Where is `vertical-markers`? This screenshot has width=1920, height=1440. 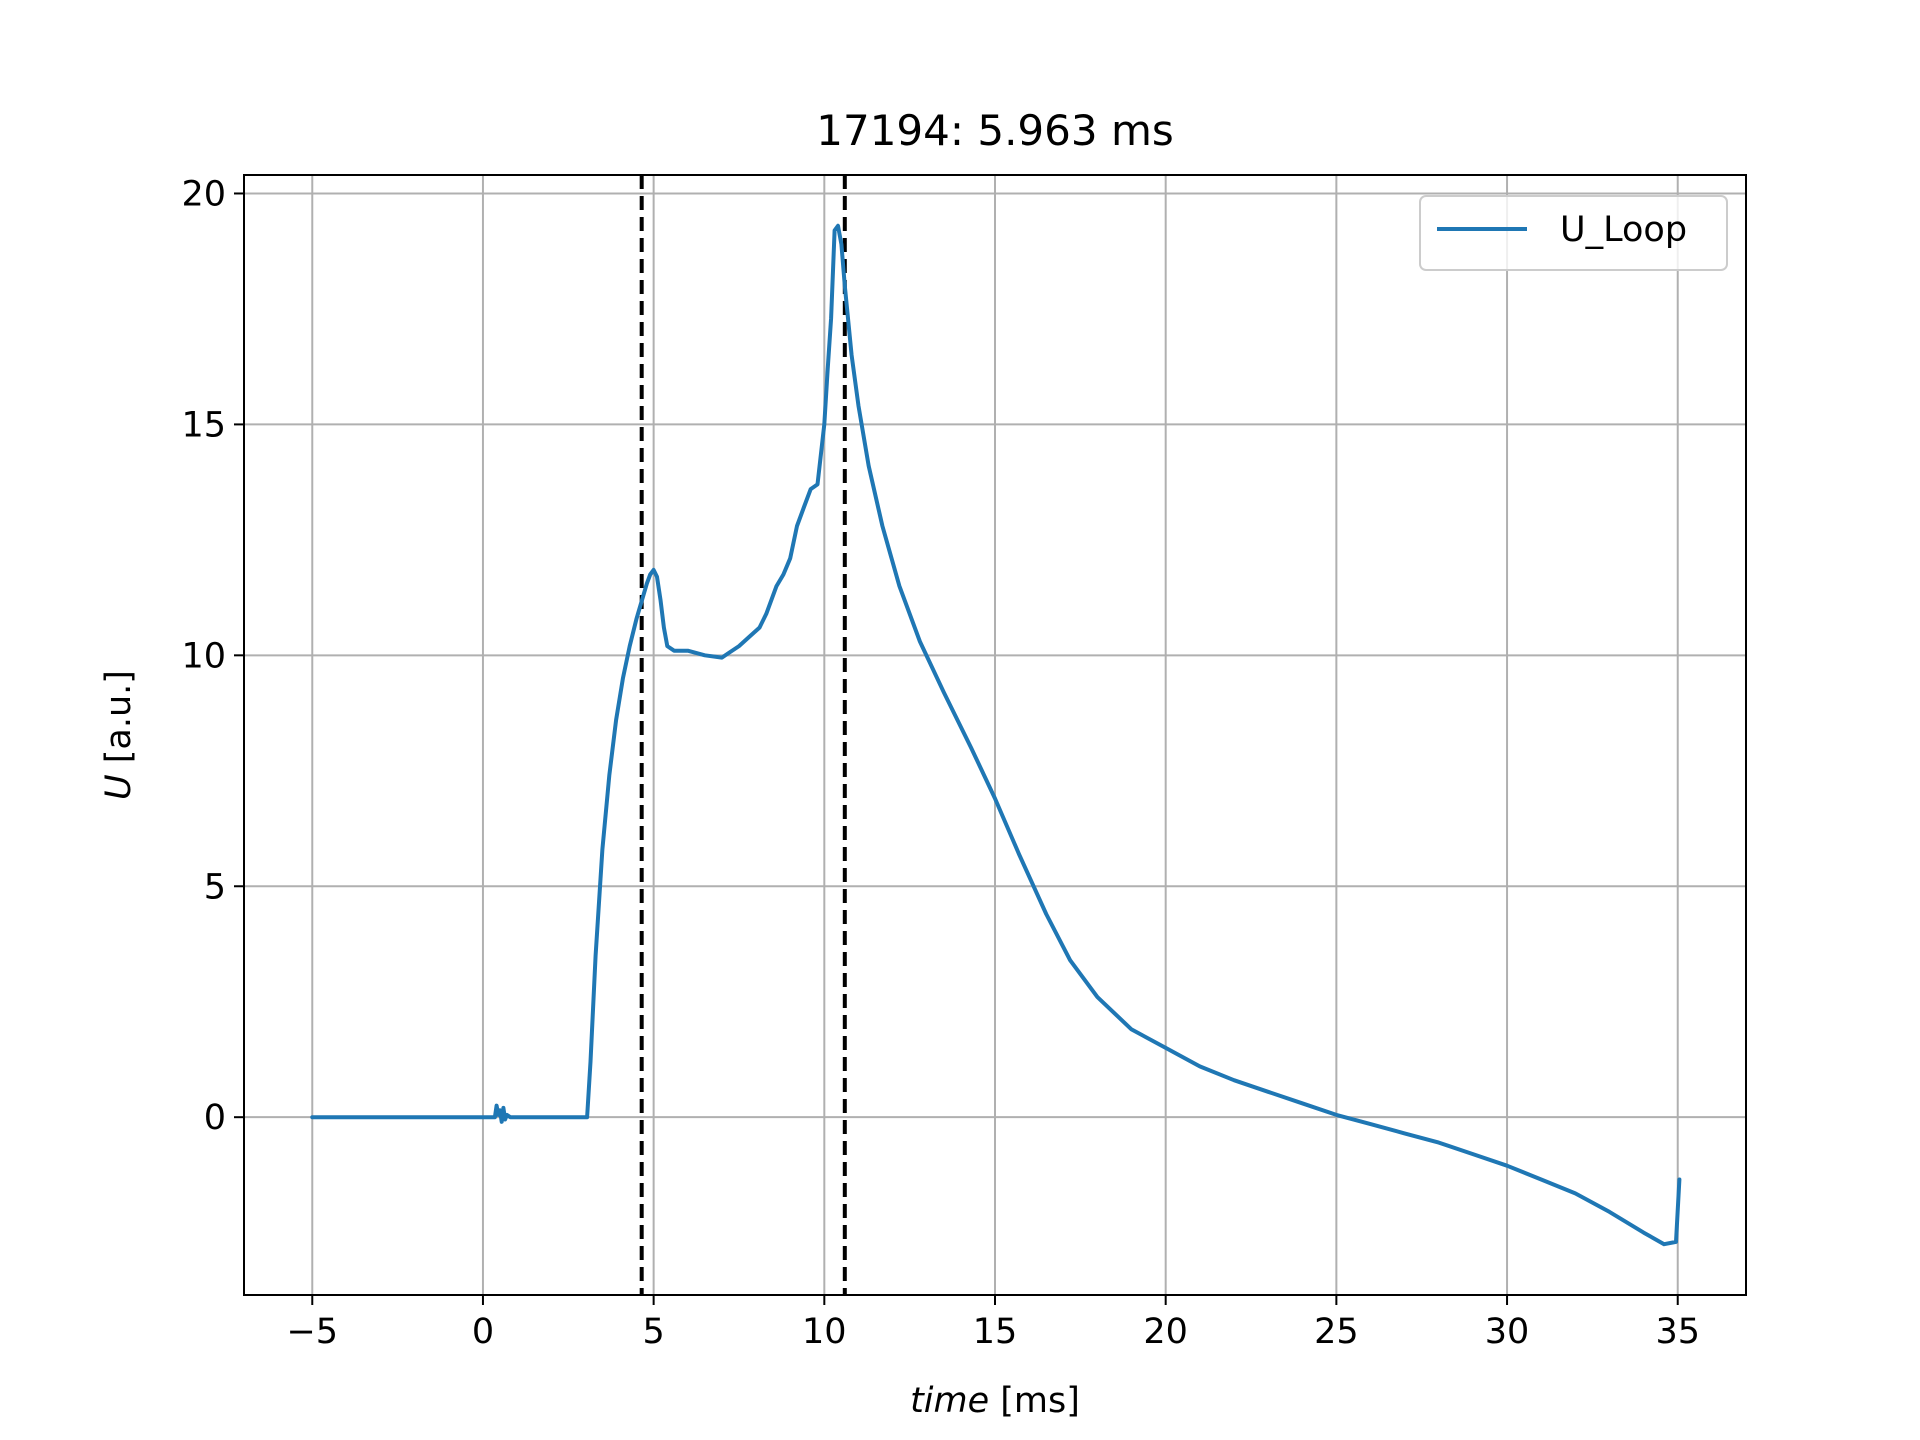 vertical-markers is located at coordinates (743, 735).